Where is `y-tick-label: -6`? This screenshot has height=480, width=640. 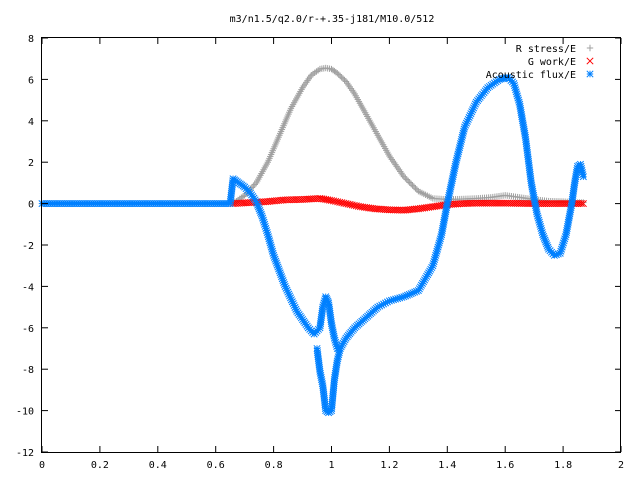 y-tick-label: -6 is located at coordinates (28, 329).